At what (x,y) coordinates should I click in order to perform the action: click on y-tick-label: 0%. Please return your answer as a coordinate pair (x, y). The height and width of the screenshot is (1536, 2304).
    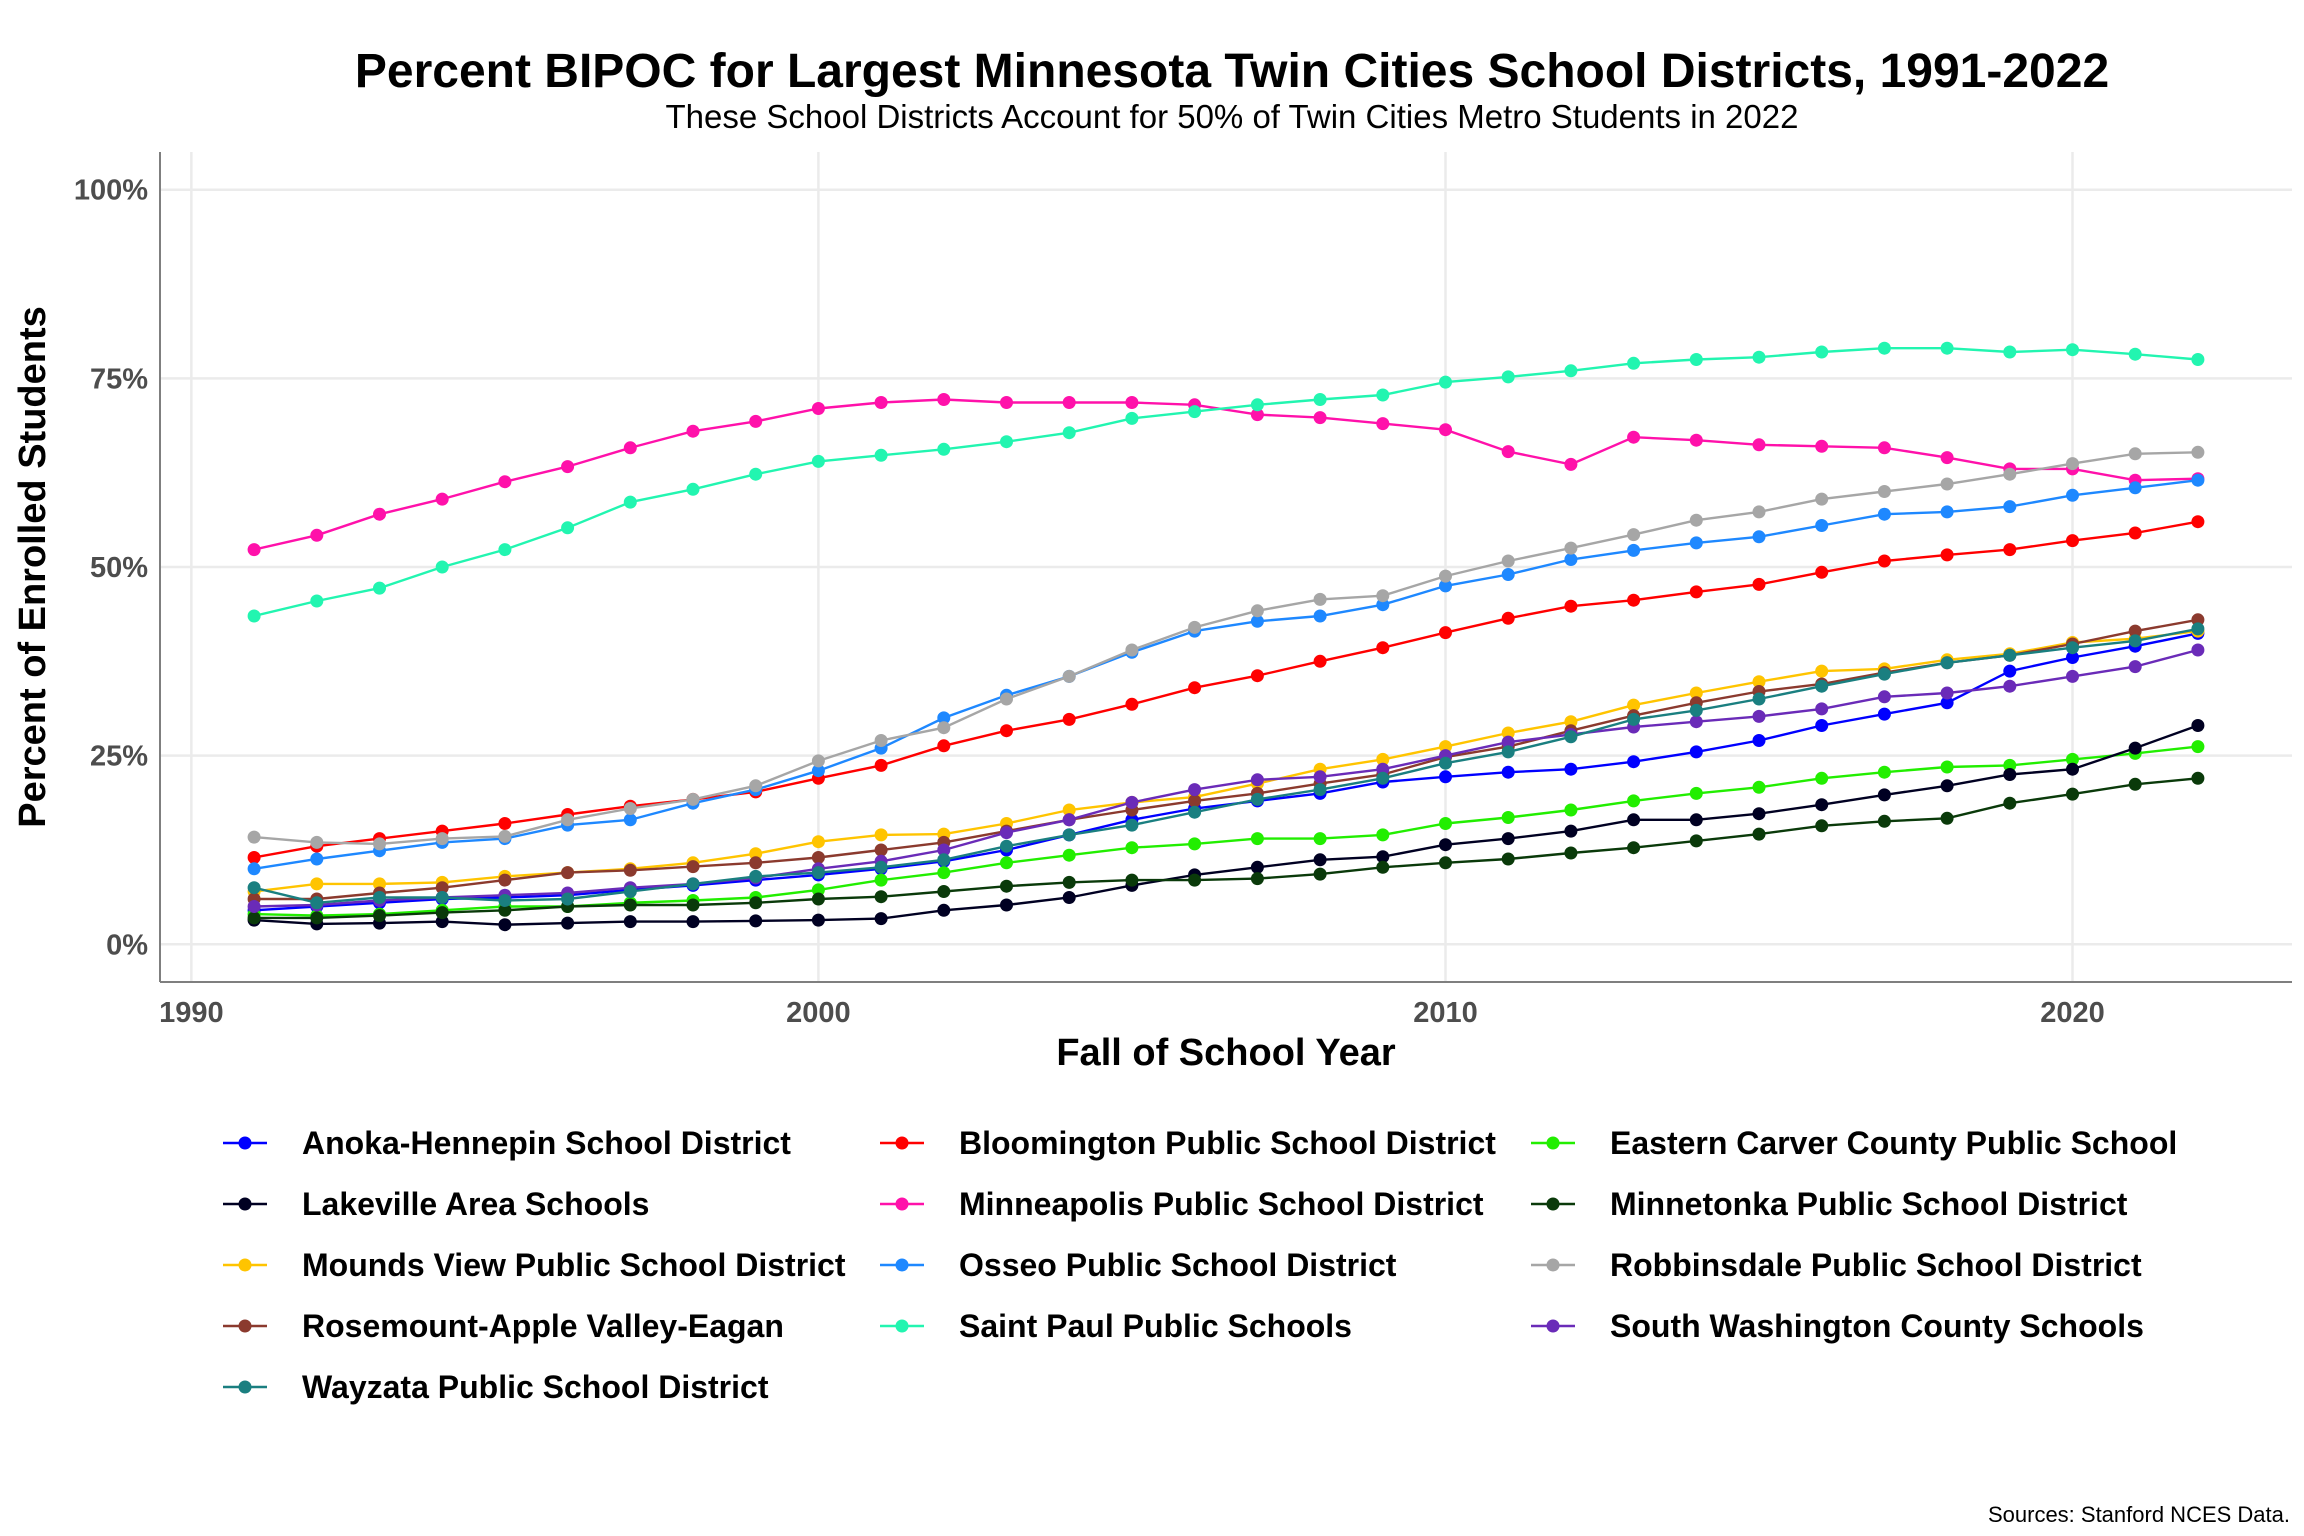
    Looking at the image, I should click on (127, 945).